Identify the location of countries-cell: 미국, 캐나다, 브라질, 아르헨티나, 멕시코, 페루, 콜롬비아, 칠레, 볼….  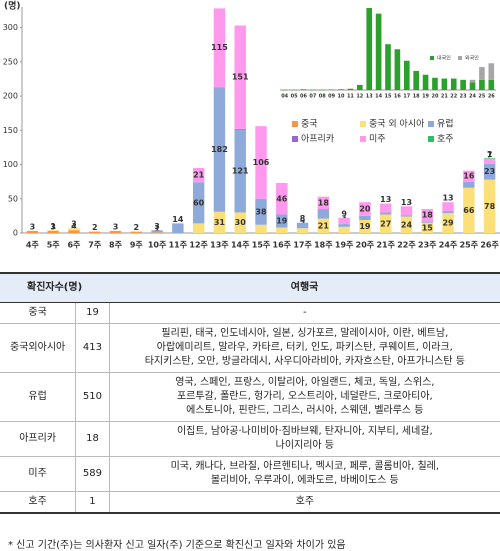
(304, 474).